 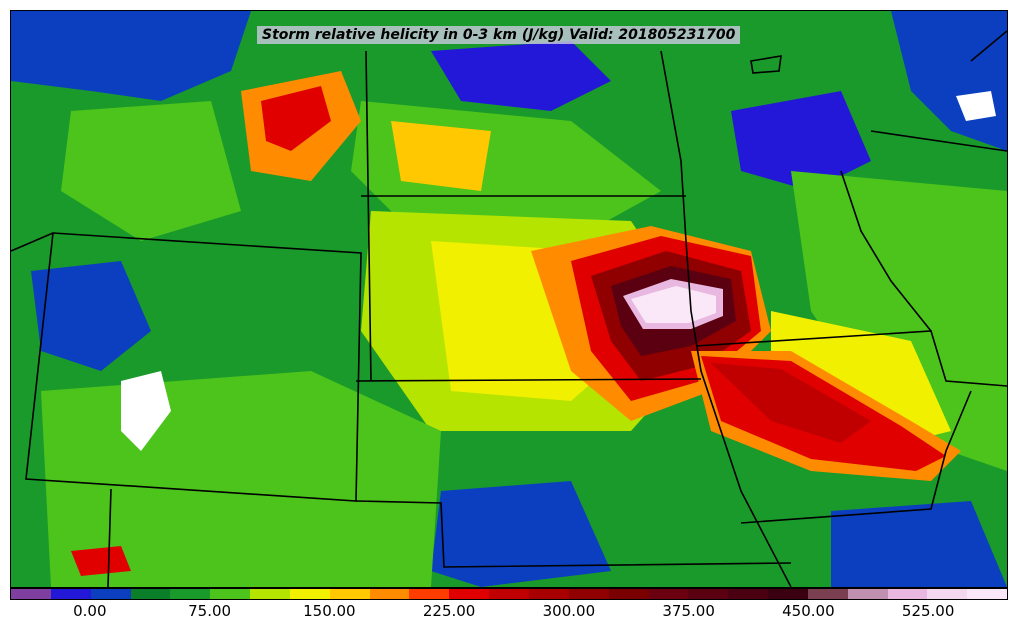 I want to click on boundary-nebraska-kansas, so click(x=528, y=380).